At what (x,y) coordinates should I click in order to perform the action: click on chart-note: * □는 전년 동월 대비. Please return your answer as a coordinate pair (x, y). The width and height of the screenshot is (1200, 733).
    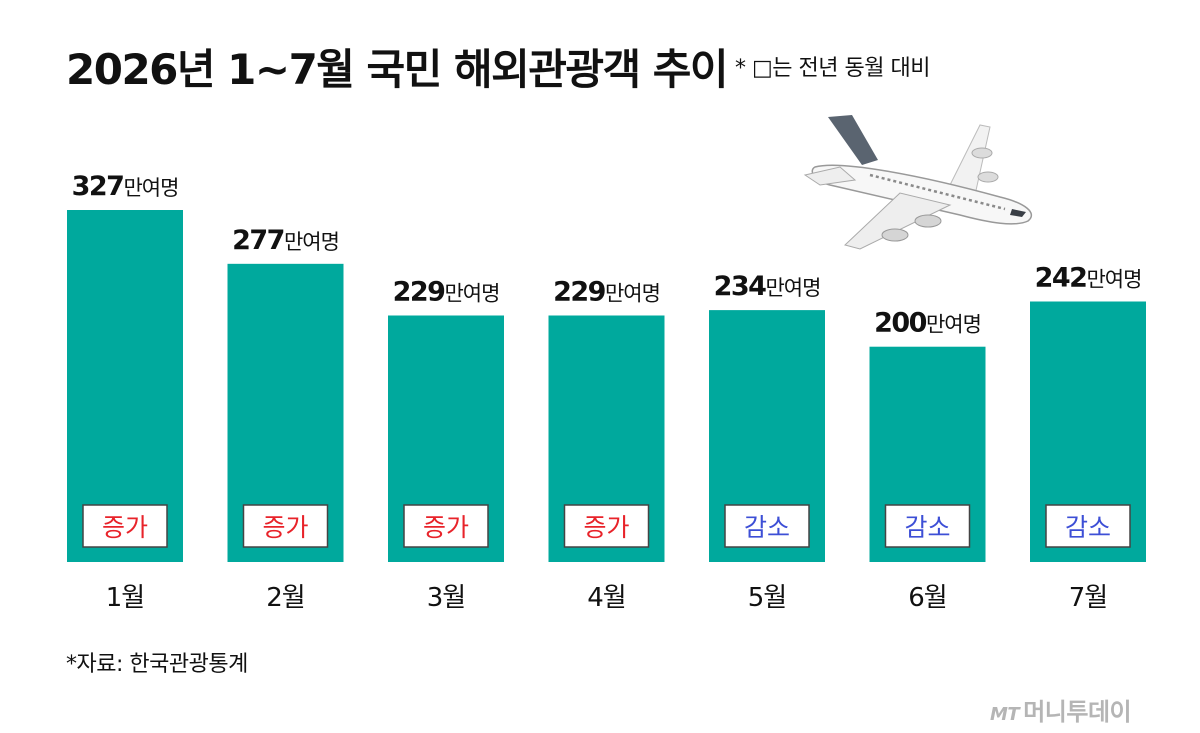
    Looking at the image, I should click on (832, 68).